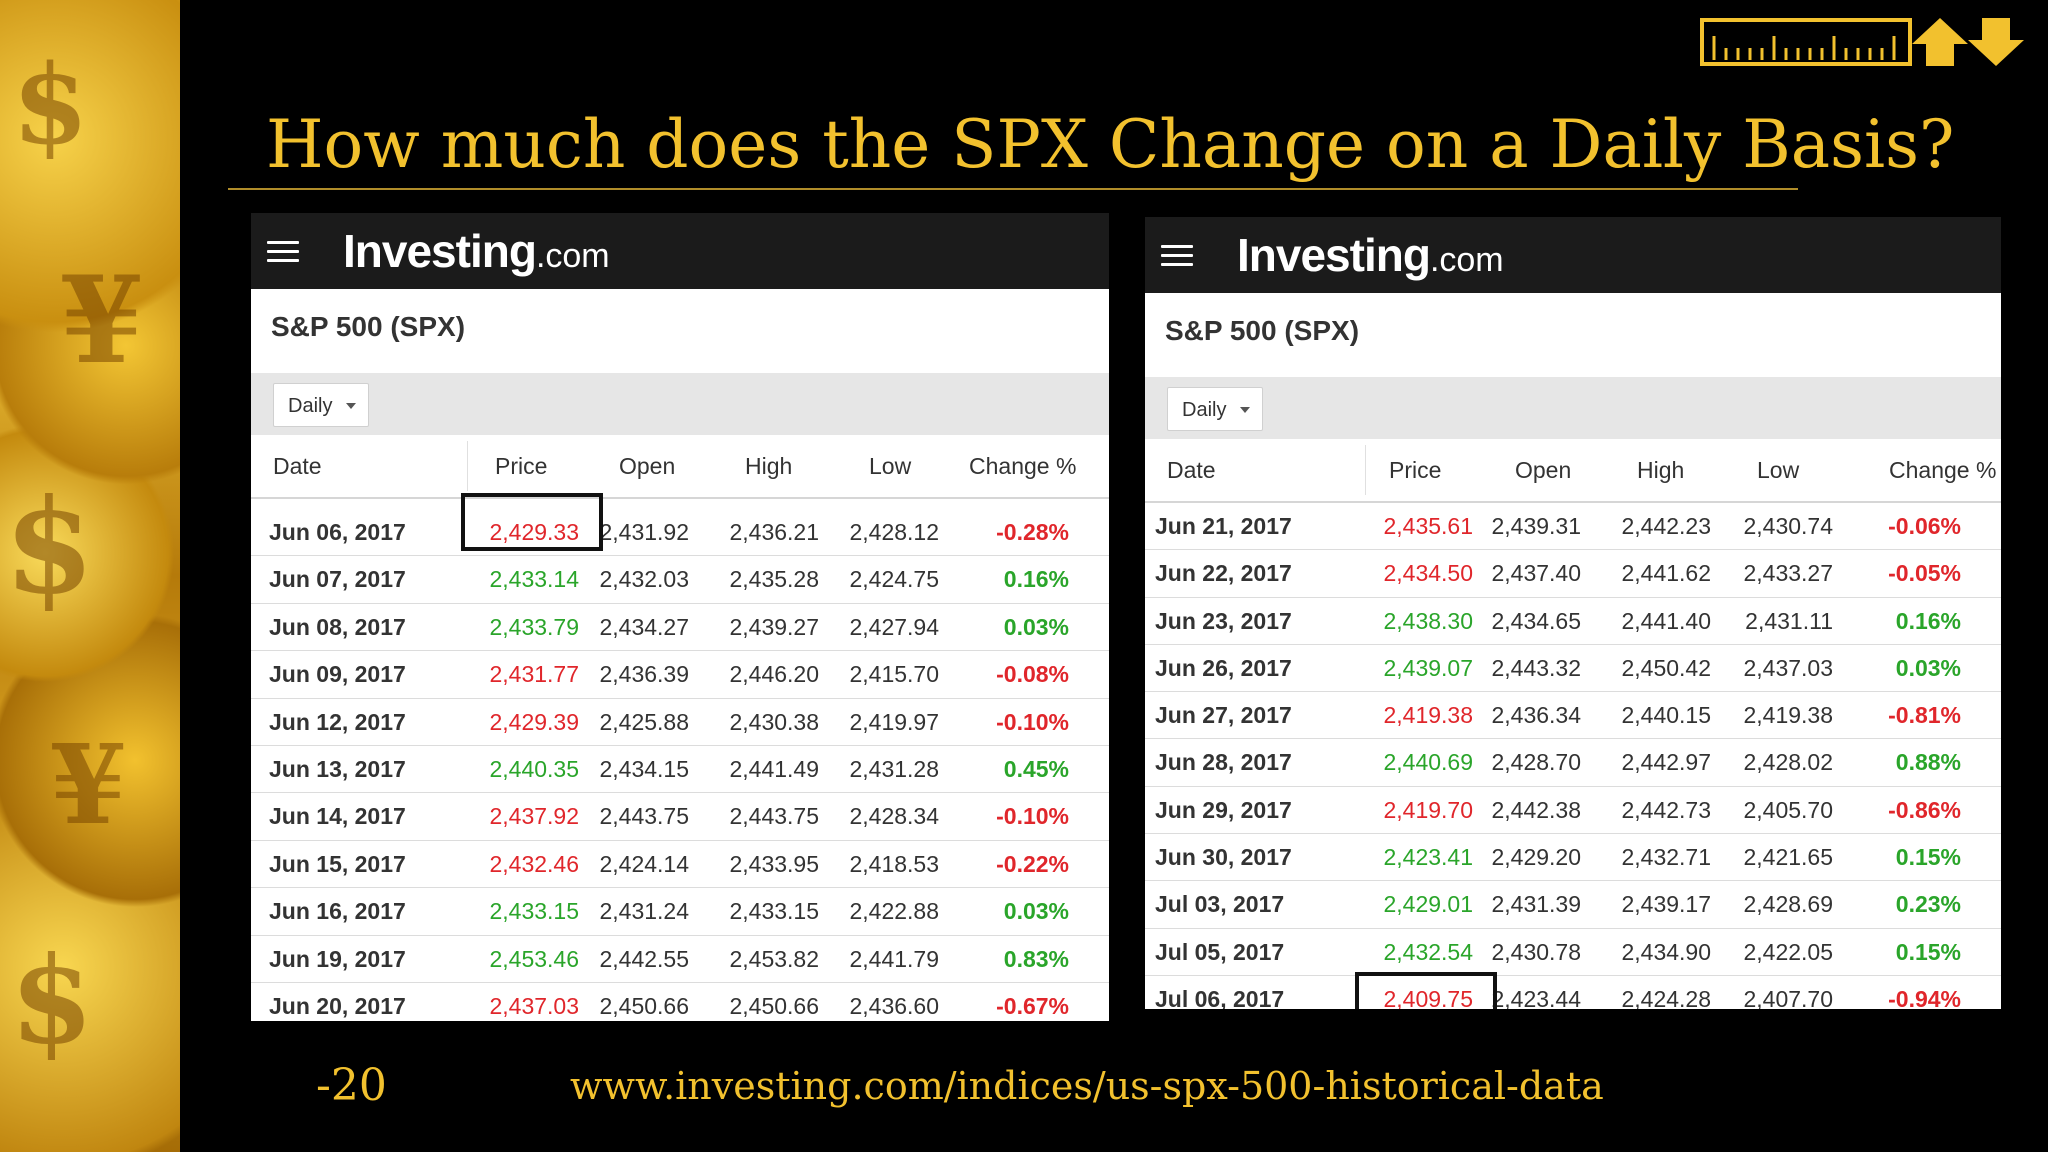 The image size is (2048, 1152). What do you see at coordinates (337, 863) in the screenshot?
I see `date-cell: Jun 15, 2017` at bounding box center [337, 863].